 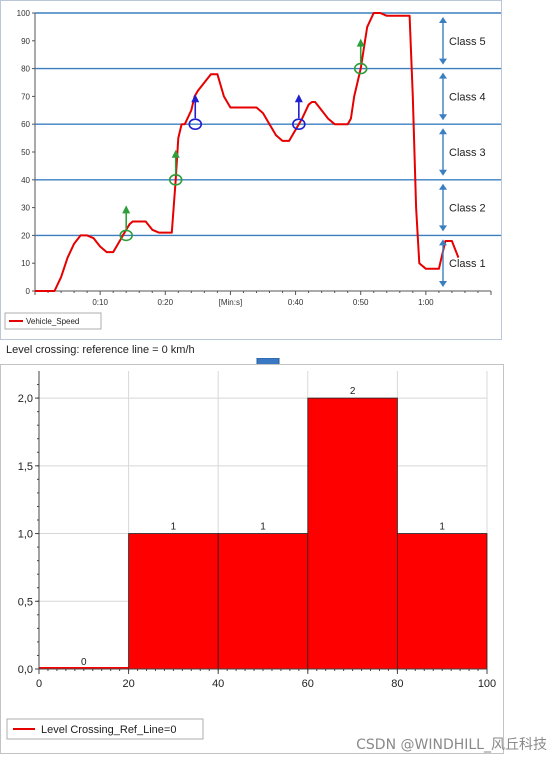 I want to click on bar-value-label: 2, so click(x=353, y=391).